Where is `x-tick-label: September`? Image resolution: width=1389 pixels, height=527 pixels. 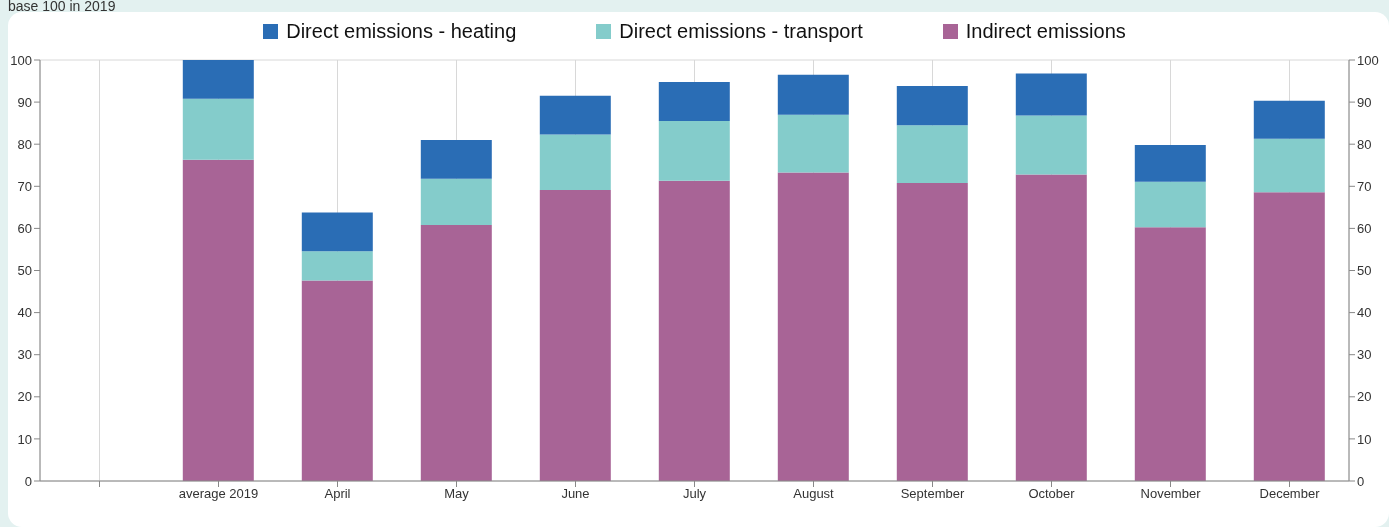 x-tick-label: September is located at coordinates (932, 494).